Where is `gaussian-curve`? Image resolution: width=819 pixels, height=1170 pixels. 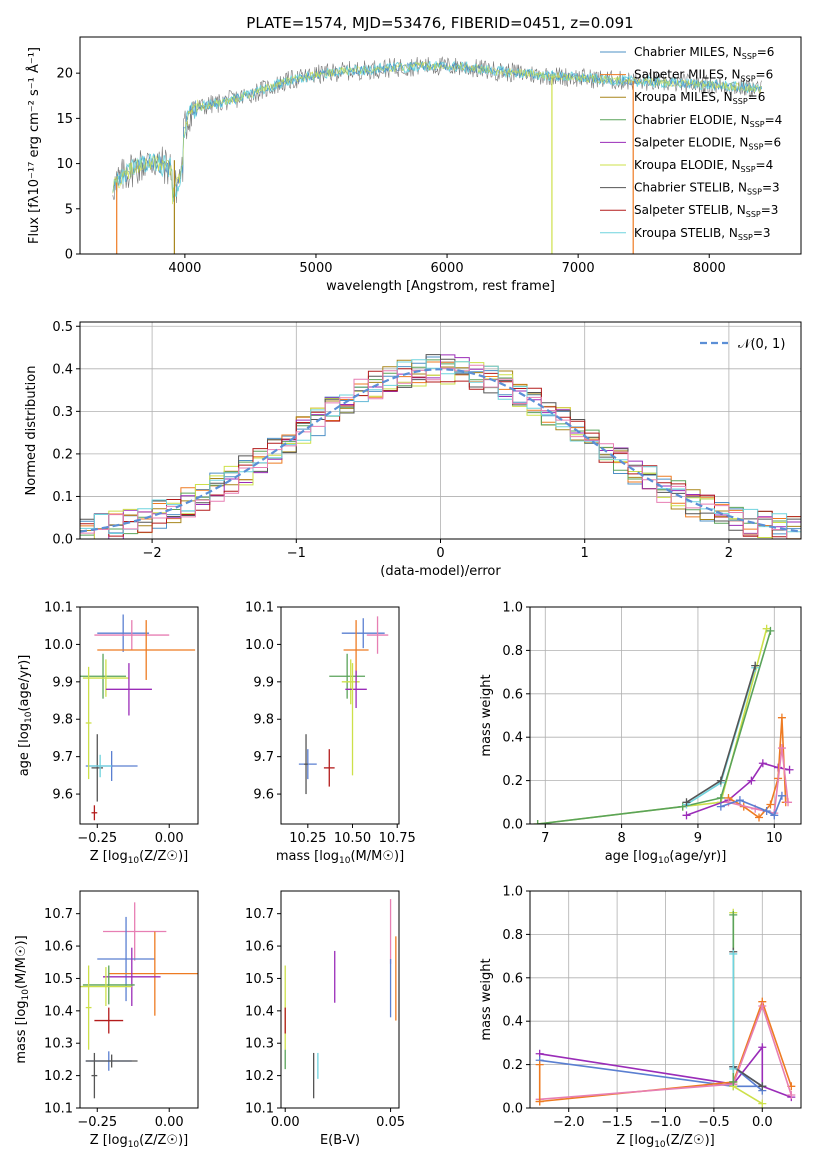 gaussian-curve is located at coordinates (439, 450).